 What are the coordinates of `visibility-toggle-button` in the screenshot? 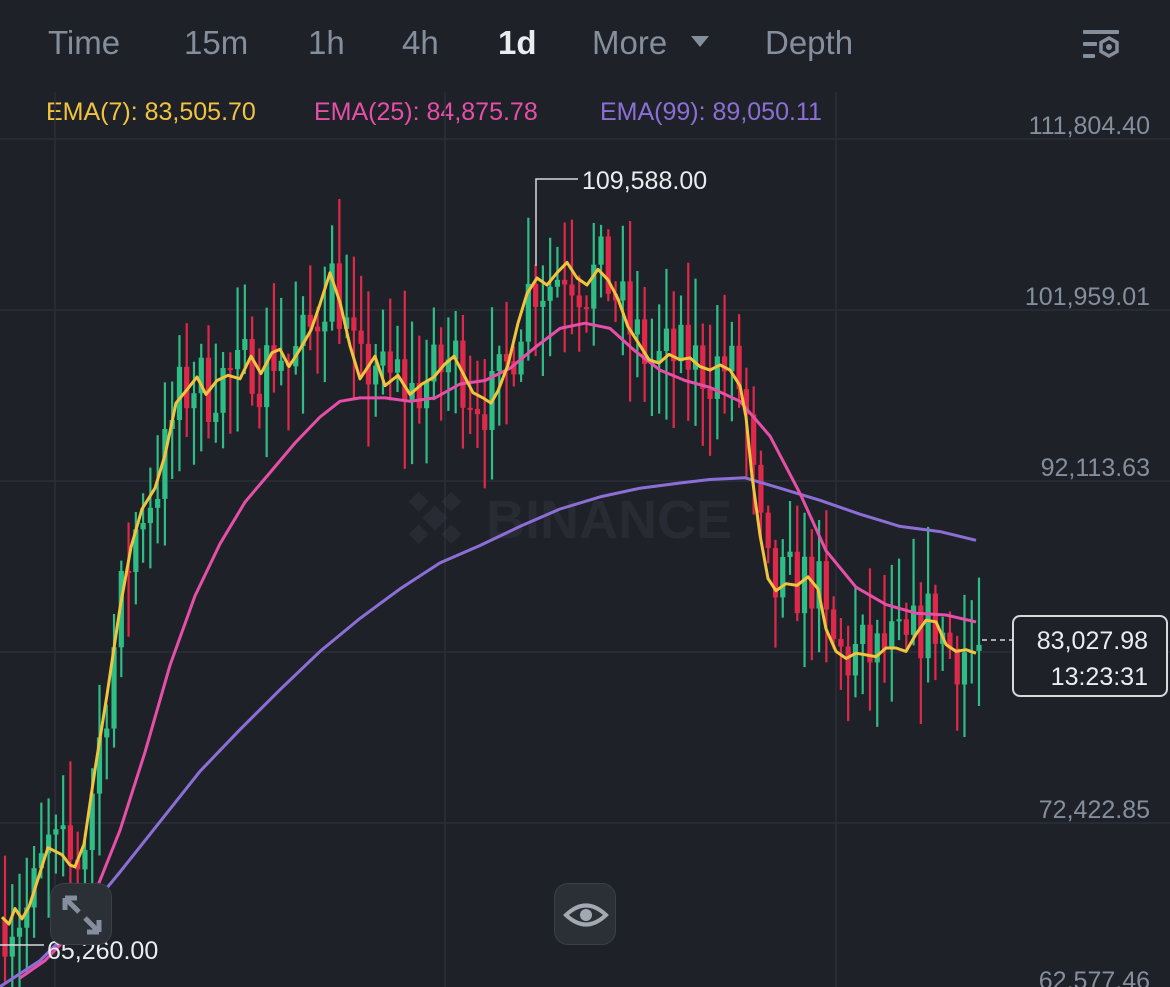 It's located at (585, 914).